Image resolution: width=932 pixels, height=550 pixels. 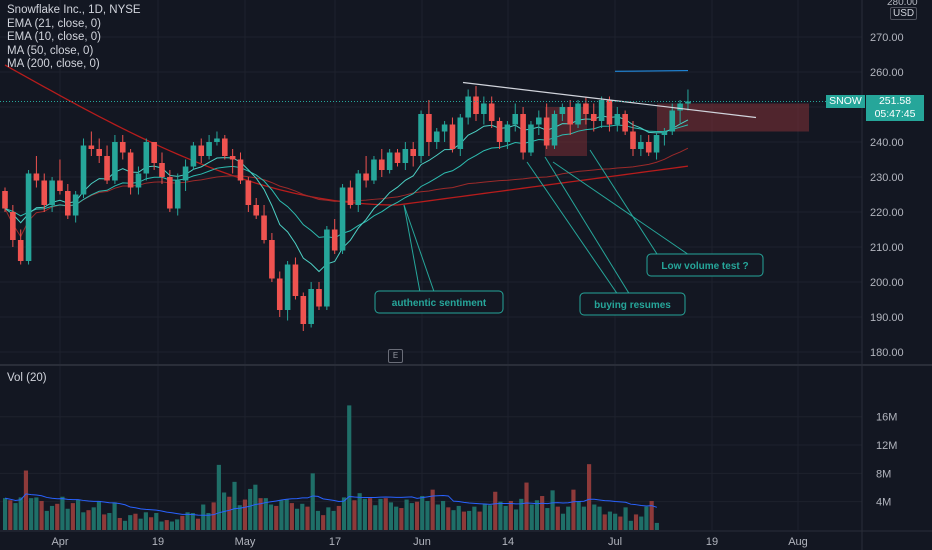 I want to click on time-tick-label: Jul, so click(x=615, y=542).